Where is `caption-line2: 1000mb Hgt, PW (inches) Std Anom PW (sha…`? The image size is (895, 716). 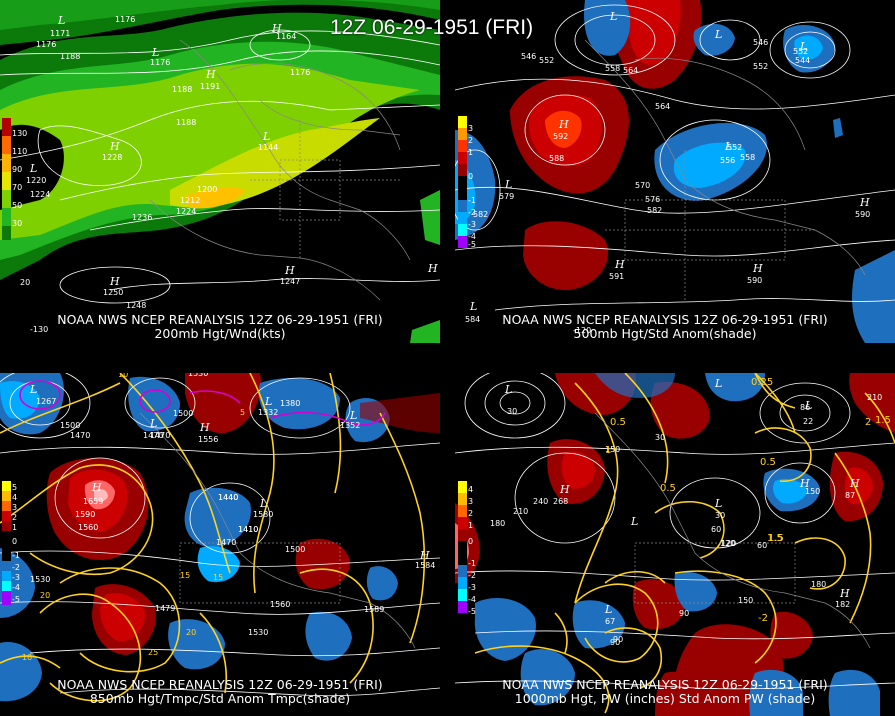 caption-line2: 1000mb Hgt, PW (inches) Std Anom PW (sha… is located at coordinates (665, 698).